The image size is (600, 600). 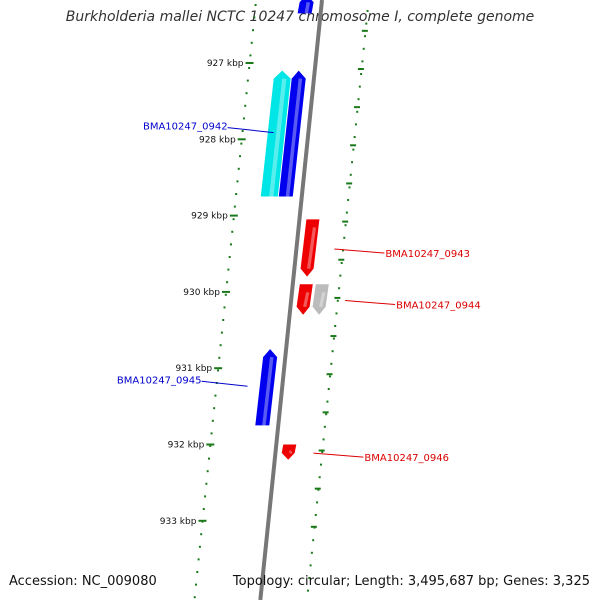 I want to click on gene-label: BMA10247_0943, so click(x=427, y=254).